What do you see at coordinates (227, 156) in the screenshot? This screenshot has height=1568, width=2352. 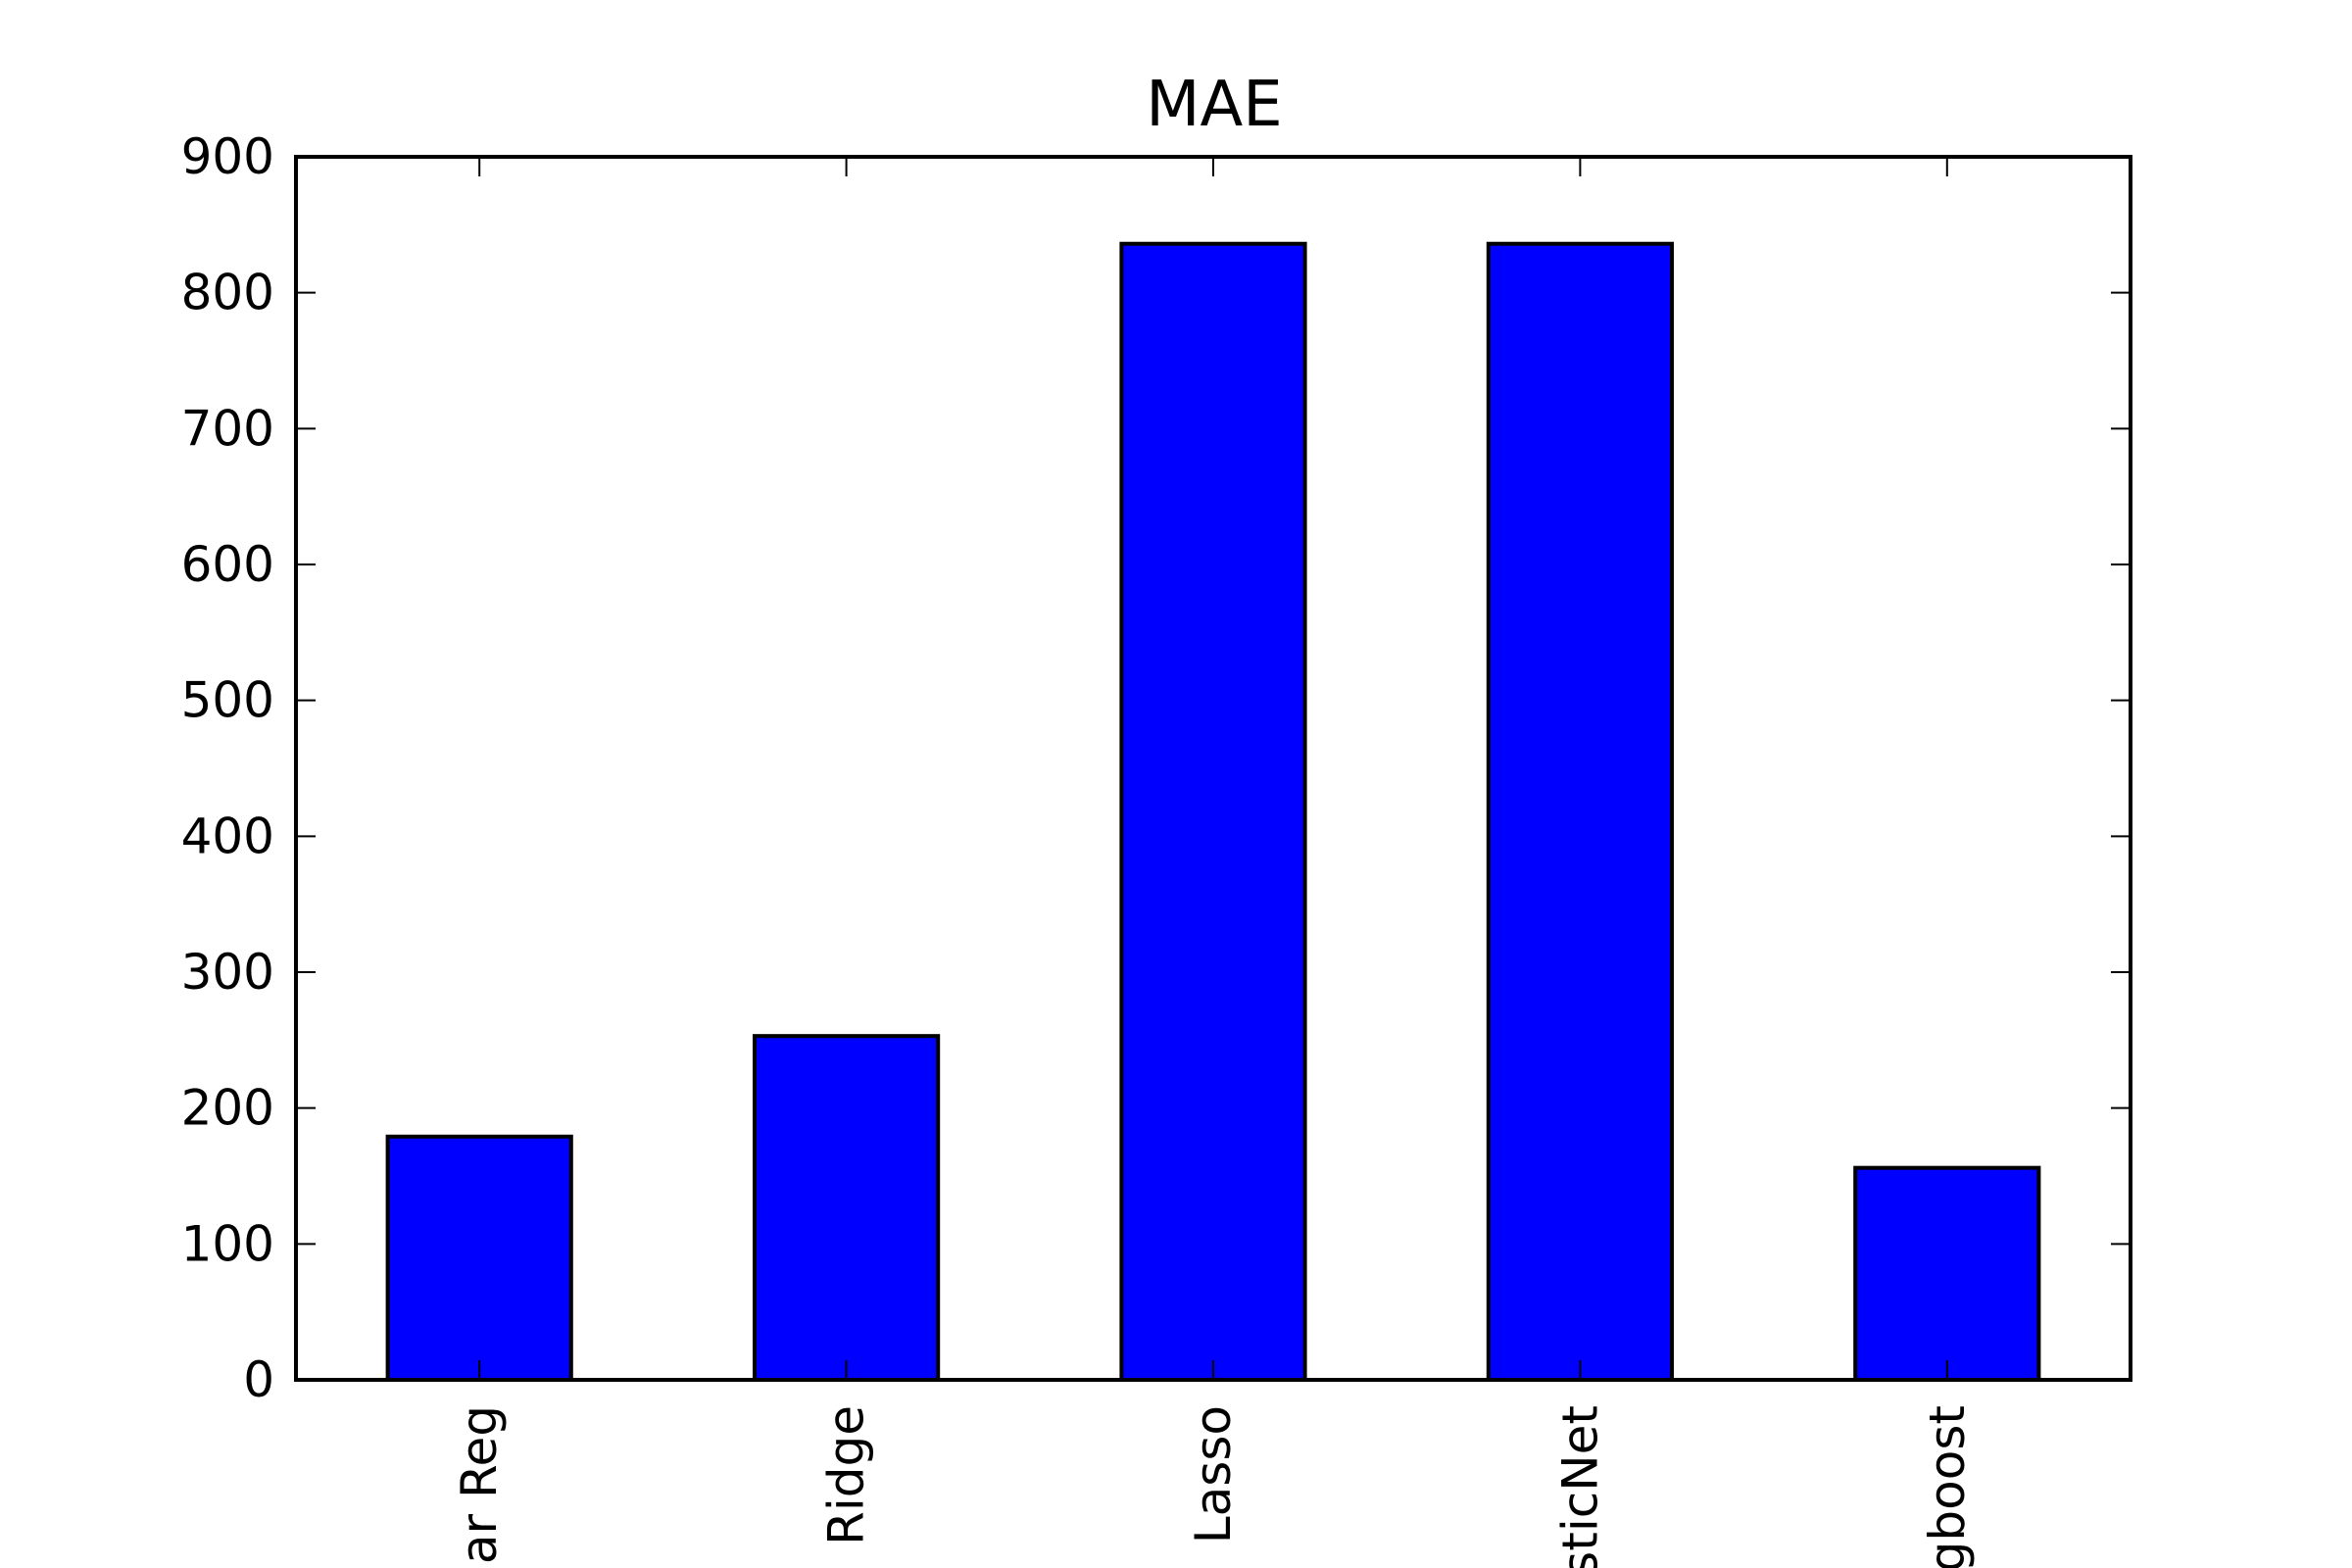 I see `y-tick-label: 900` at bounding box center [227, 156].